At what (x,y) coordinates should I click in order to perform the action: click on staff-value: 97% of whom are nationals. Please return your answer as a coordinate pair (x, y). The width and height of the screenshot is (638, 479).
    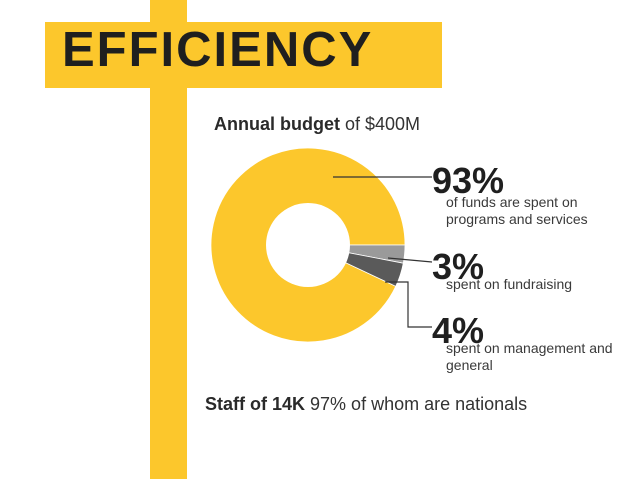
    Looking at the image, I should click on (419, 404).